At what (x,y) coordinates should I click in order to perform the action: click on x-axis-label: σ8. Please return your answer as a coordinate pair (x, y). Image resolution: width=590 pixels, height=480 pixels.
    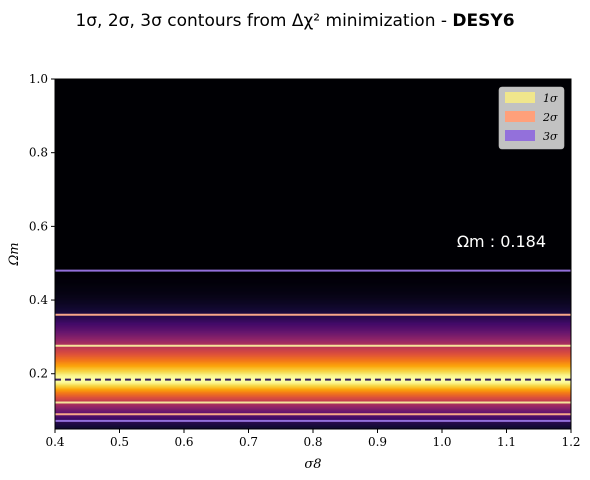
    Looking at the image, I should click on (312, 464).